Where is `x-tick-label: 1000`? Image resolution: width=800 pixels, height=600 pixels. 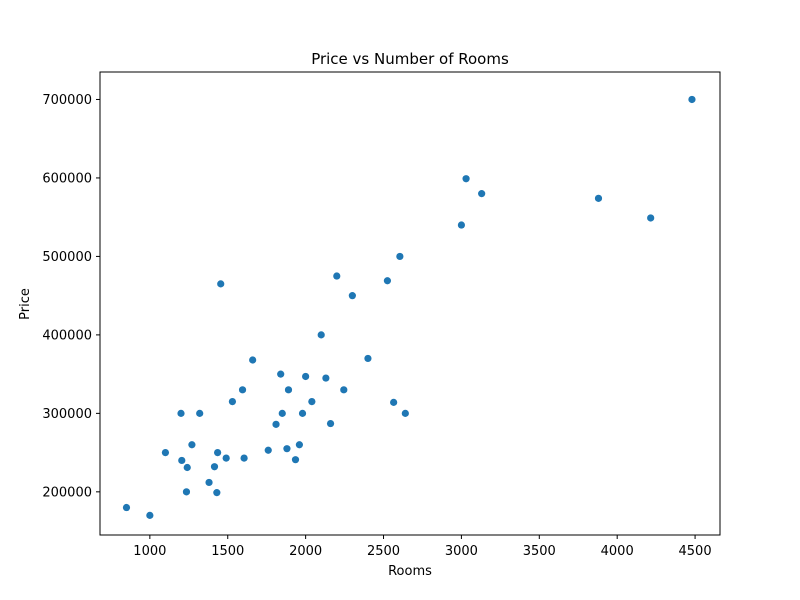
x-tick-label: 1000 is located at coordinates (149, 551).